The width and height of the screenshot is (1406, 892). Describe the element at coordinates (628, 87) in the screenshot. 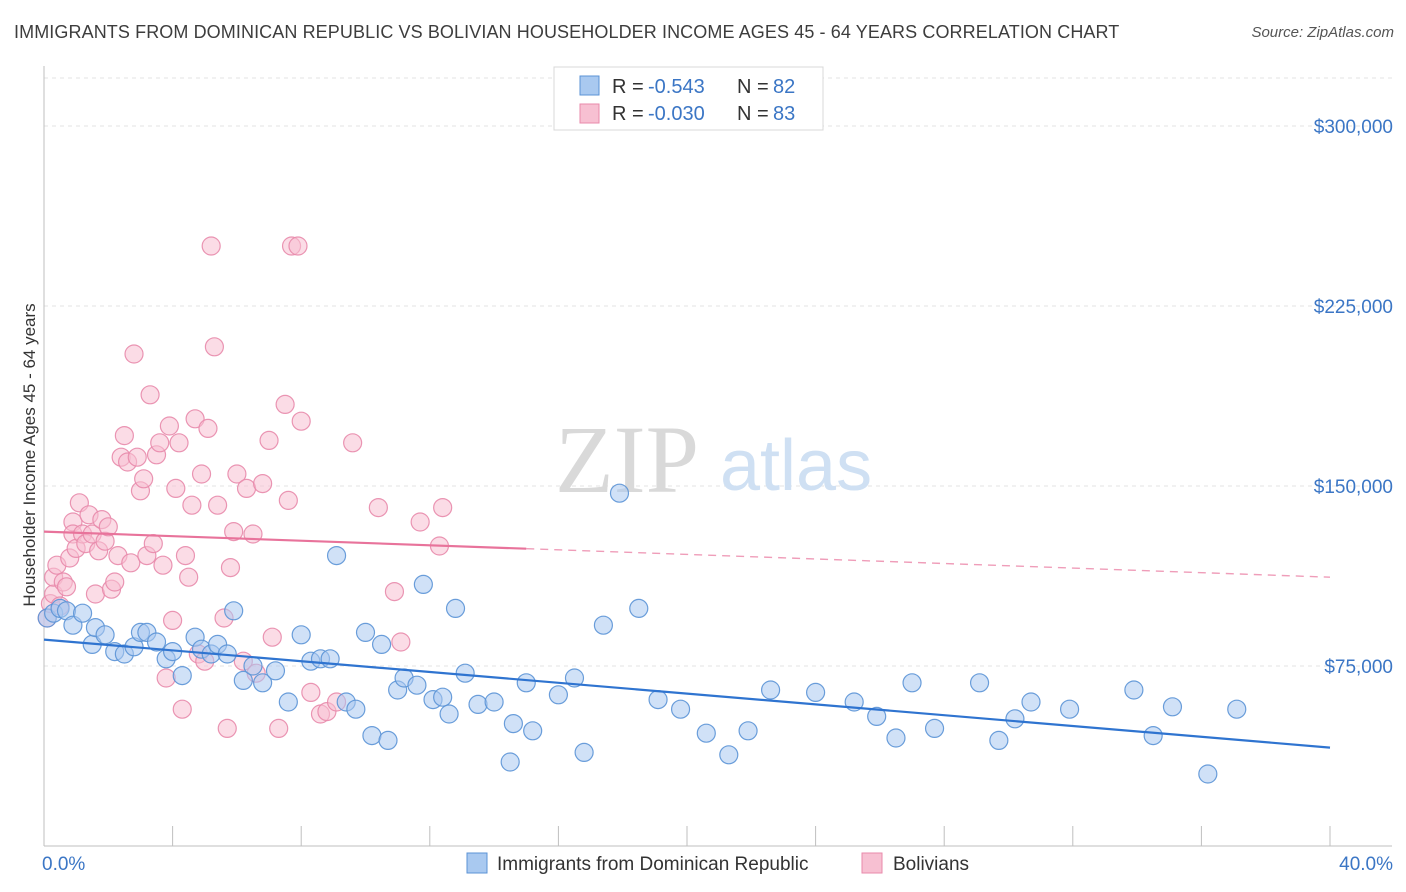

I see `legend-r-label-1: R =` at that location.